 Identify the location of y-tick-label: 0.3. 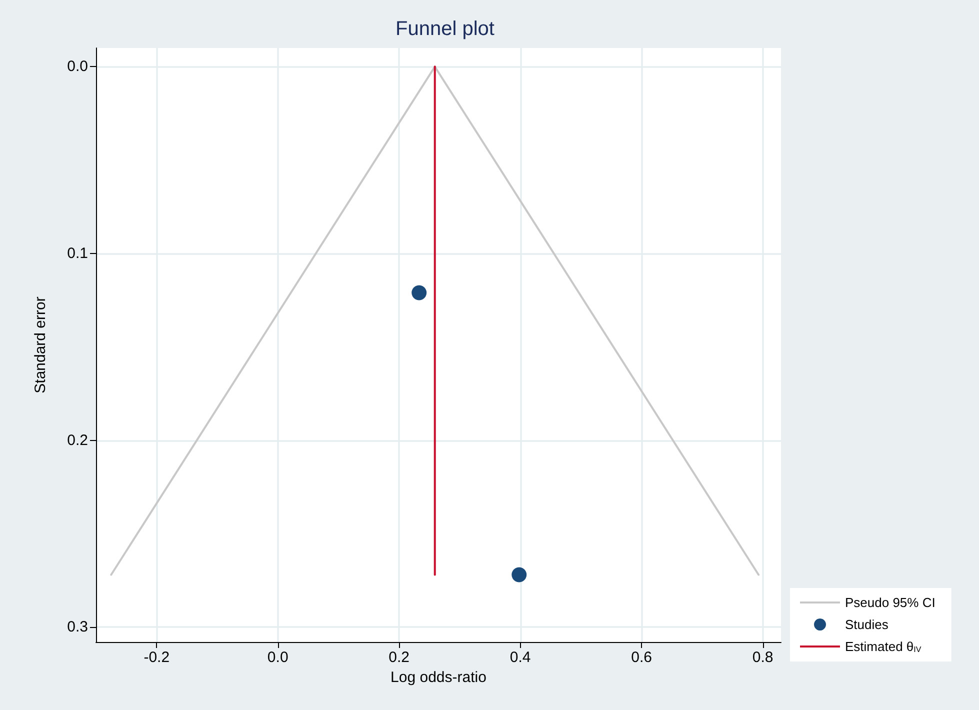
(77, 627).